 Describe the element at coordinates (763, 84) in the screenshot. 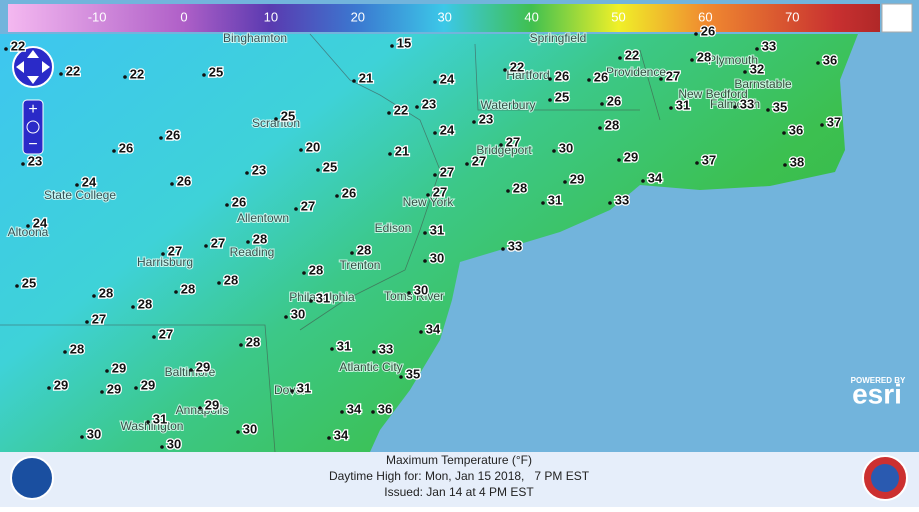

I see `city-label: Barnstable` at that location.